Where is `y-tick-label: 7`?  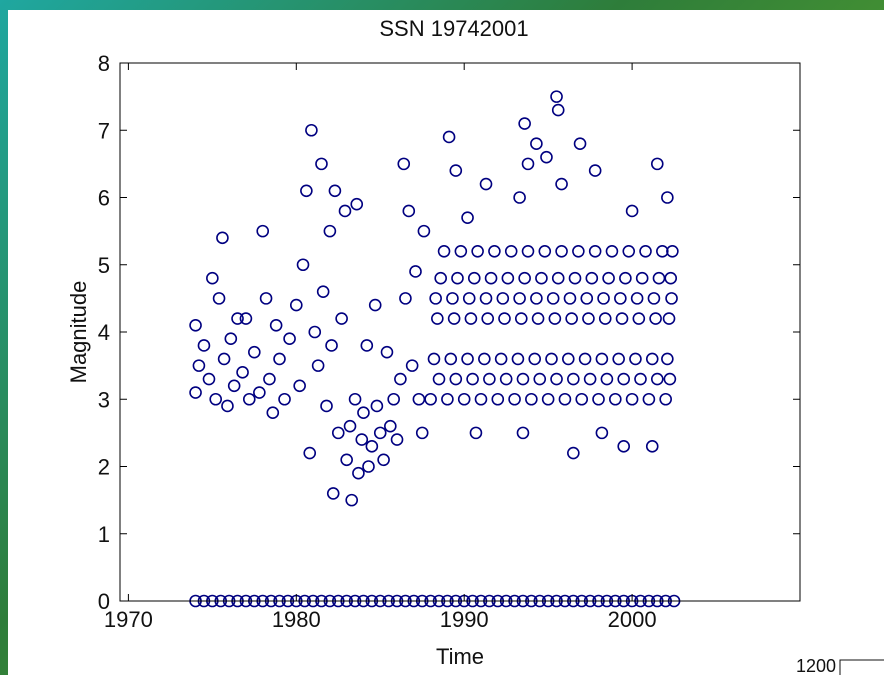 y-tick-label: 7 is located at coordinates (104, 130).